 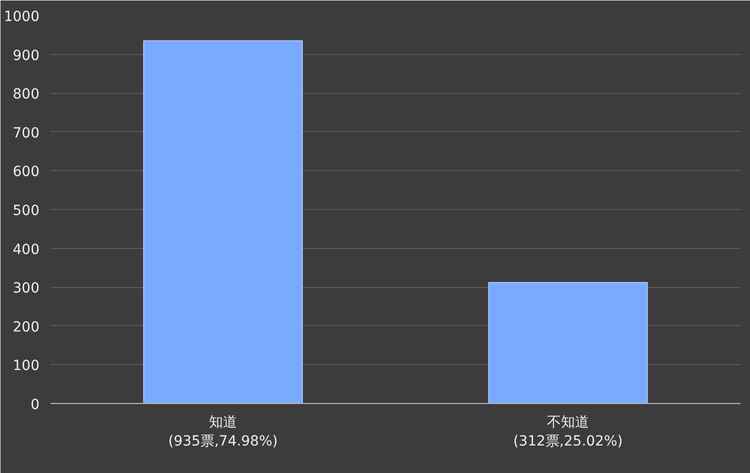 I want to click on y-tick-label: 900, so click(x=26, y=56).